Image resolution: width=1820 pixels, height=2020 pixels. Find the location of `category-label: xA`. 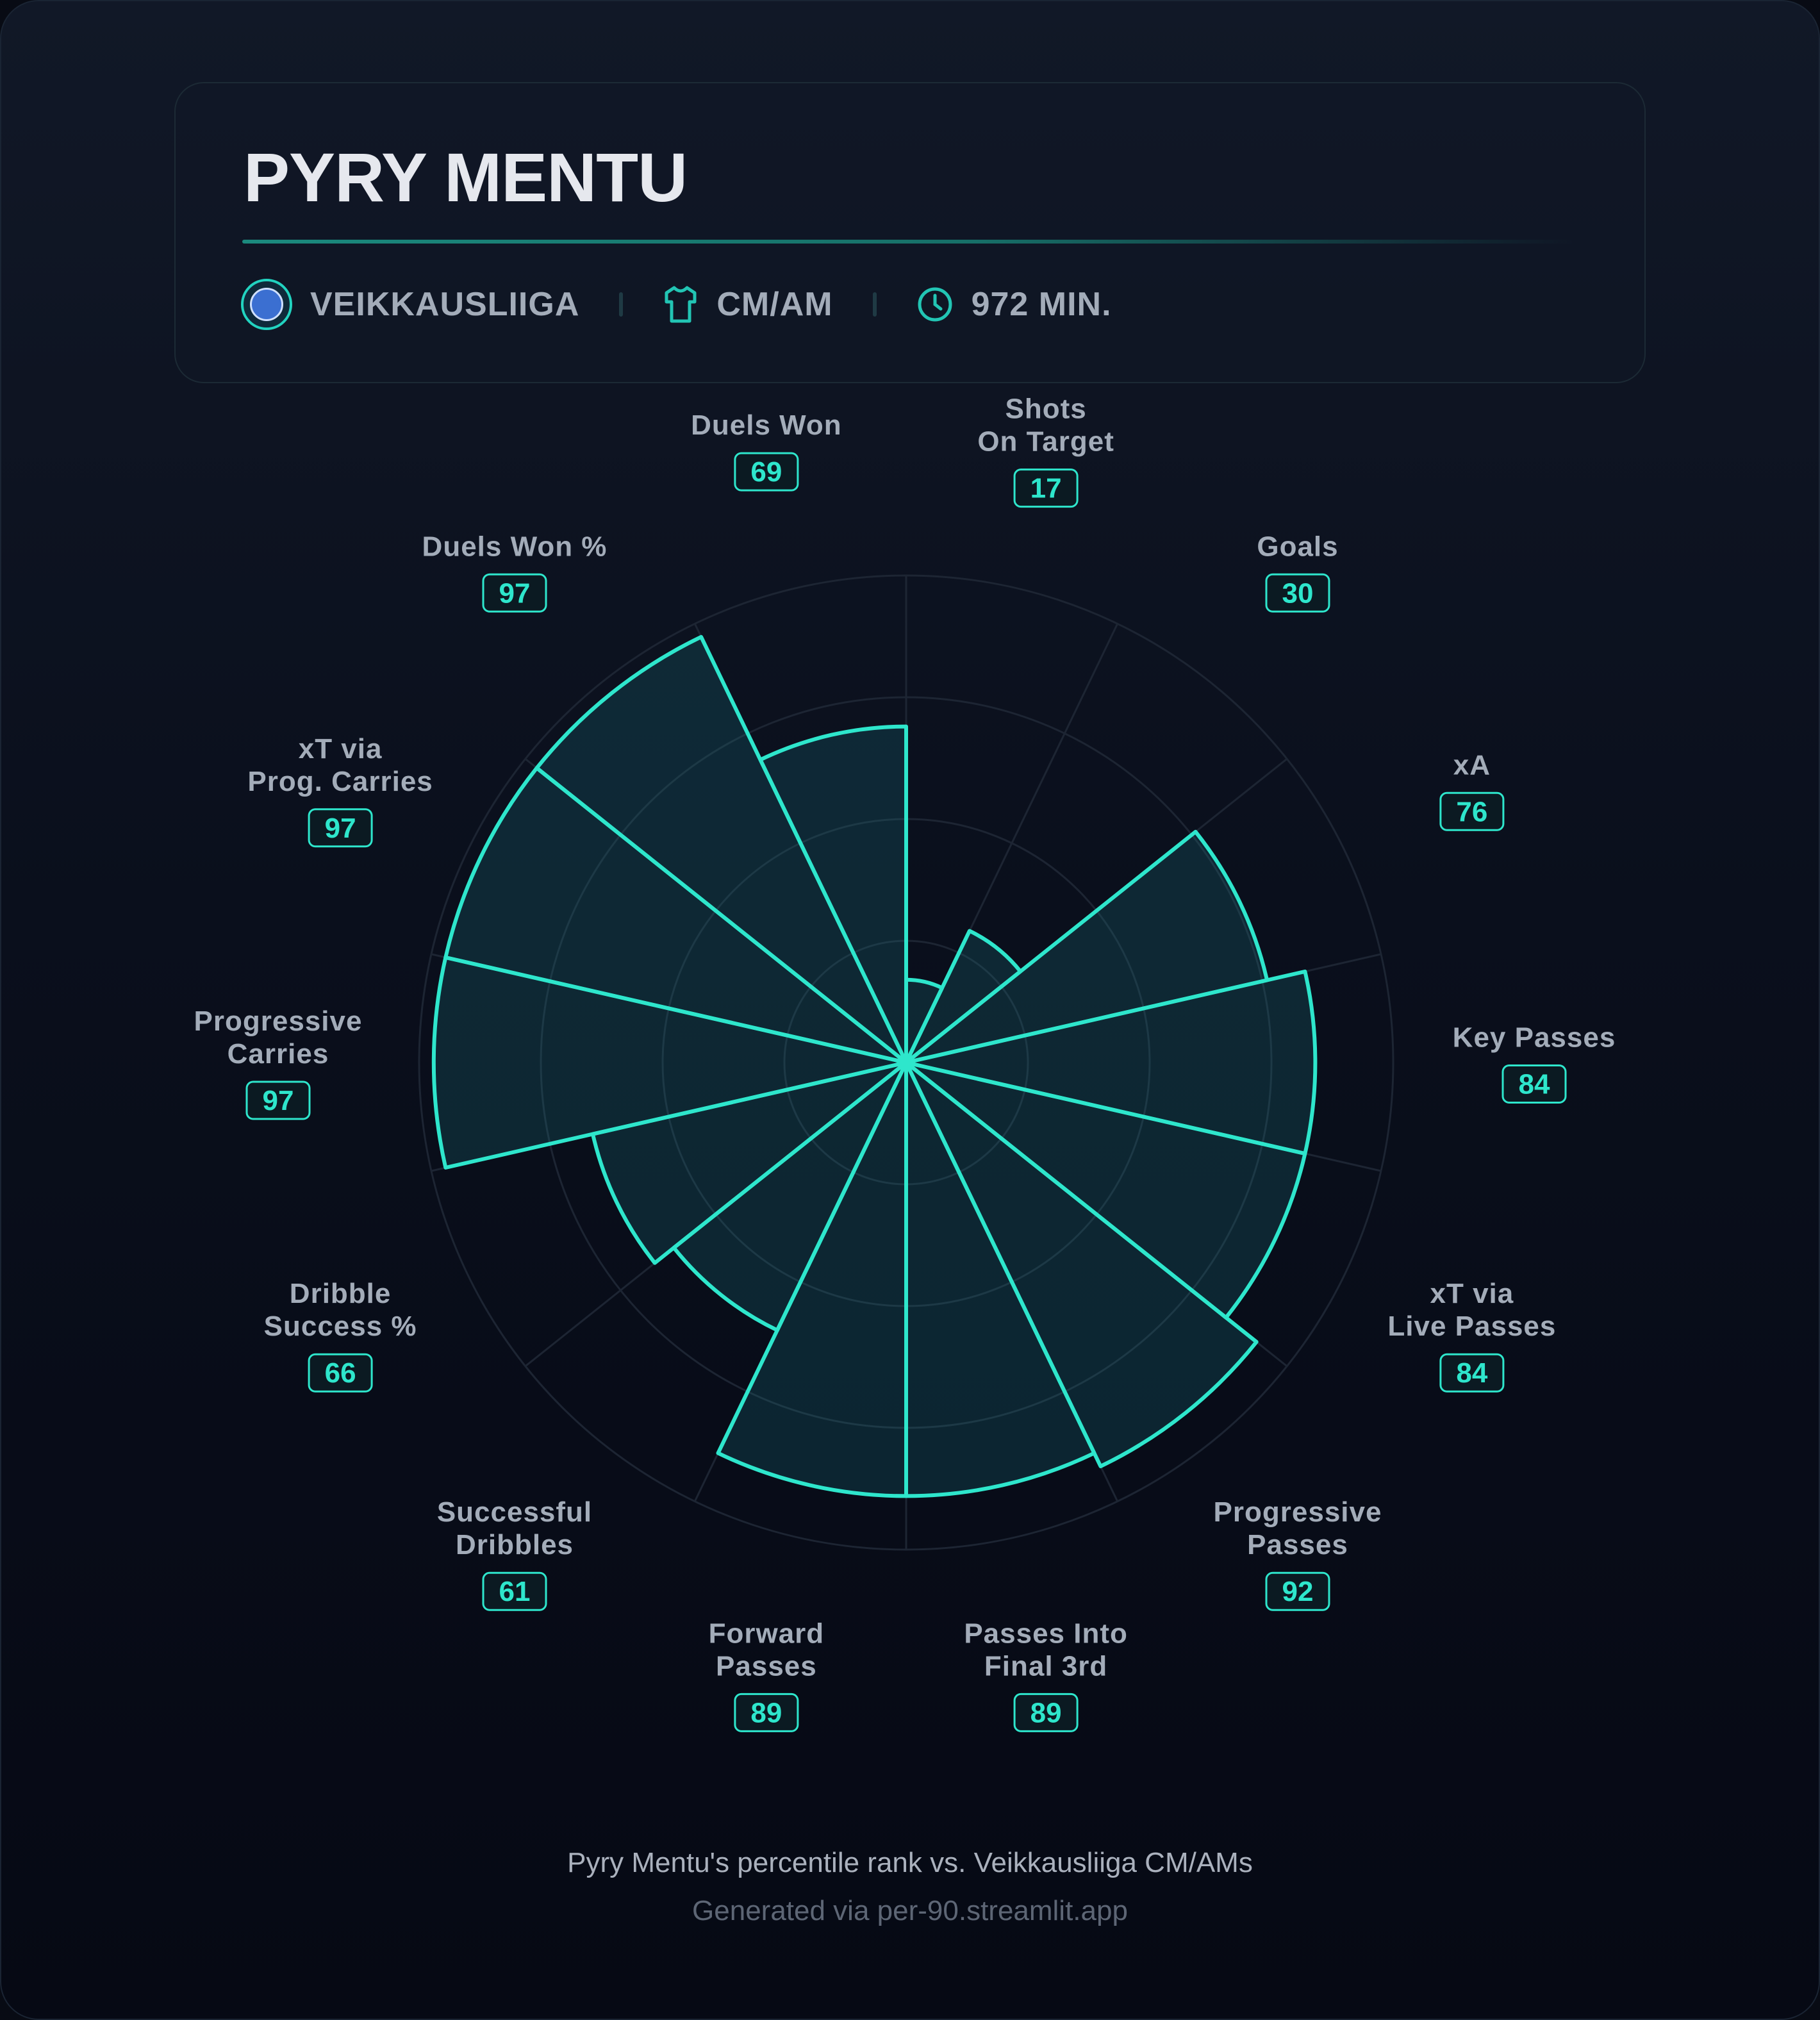

category-label: xA is located at coordinates (1472, 765).